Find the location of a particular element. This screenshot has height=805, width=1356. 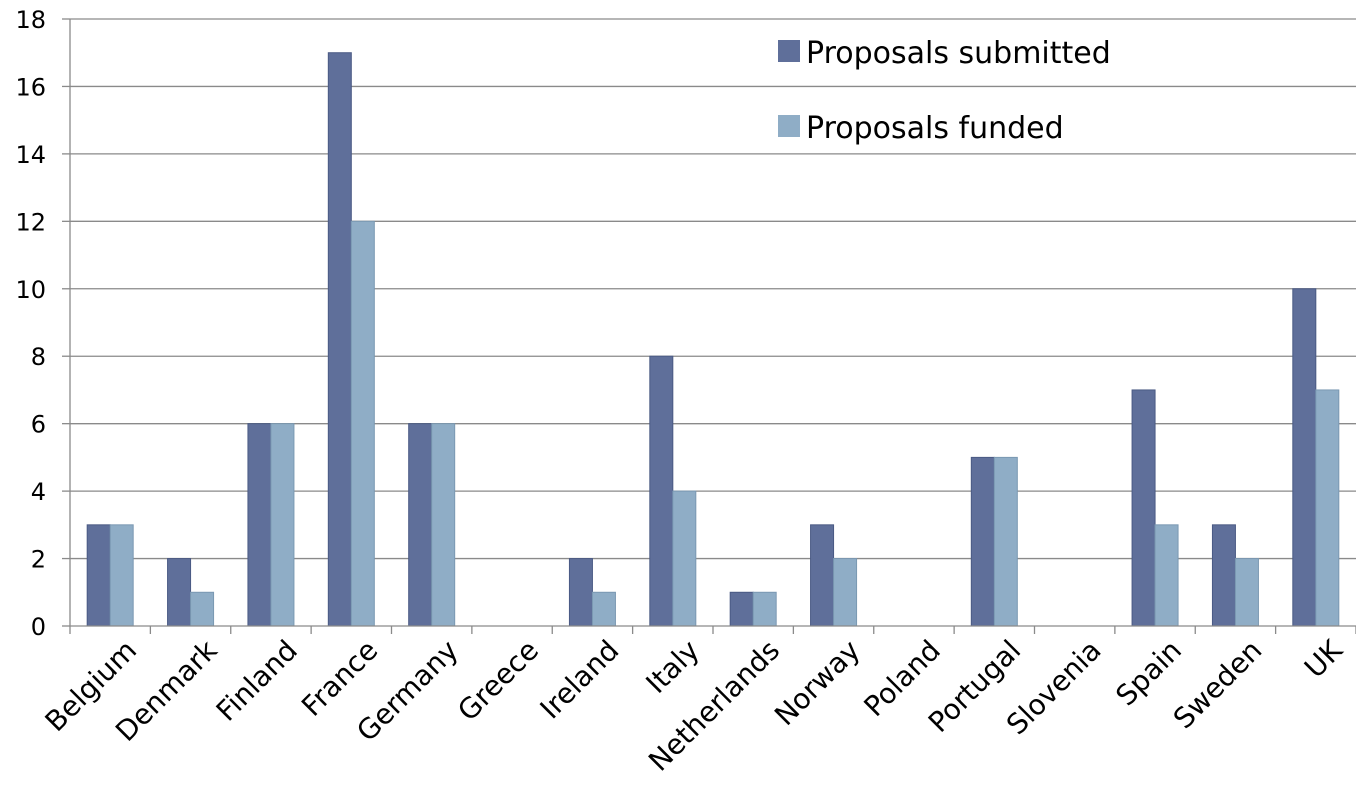

y-tick-label: 0 is located at coordinates (38, 627).